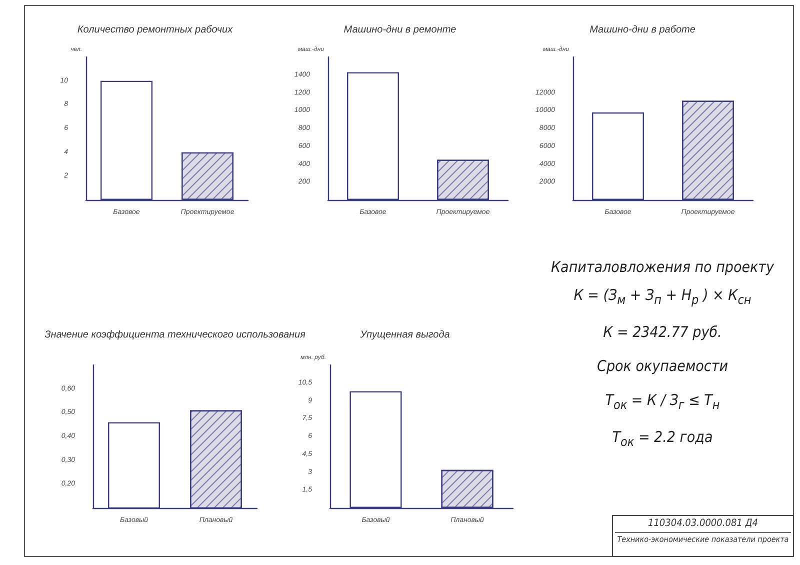 This screenshot has width=800, height=565. What do you see at coordinates (662, 296) in the screenshot?
I see `text: К = (З$_{м}$ + З$_{п}$ + Н$_{р}$ ) × К$_{сн}$` at bounding box center [662, 296].